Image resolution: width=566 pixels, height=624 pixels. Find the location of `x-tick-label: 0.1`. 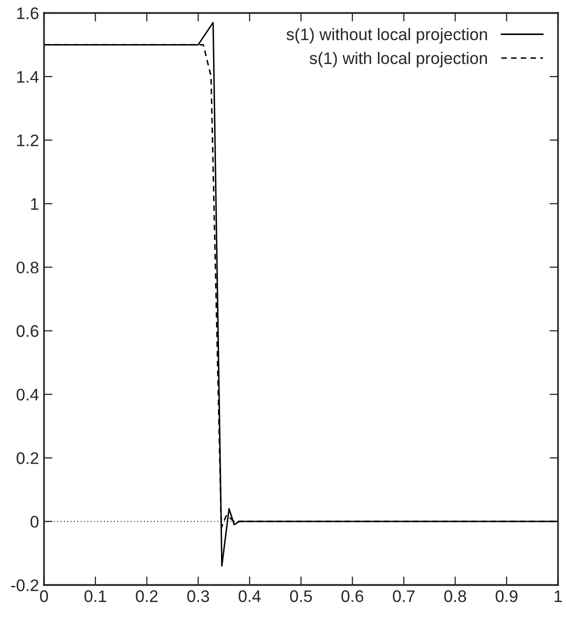

x-tick-label: 0.1 is located at coordinates (95, 596).